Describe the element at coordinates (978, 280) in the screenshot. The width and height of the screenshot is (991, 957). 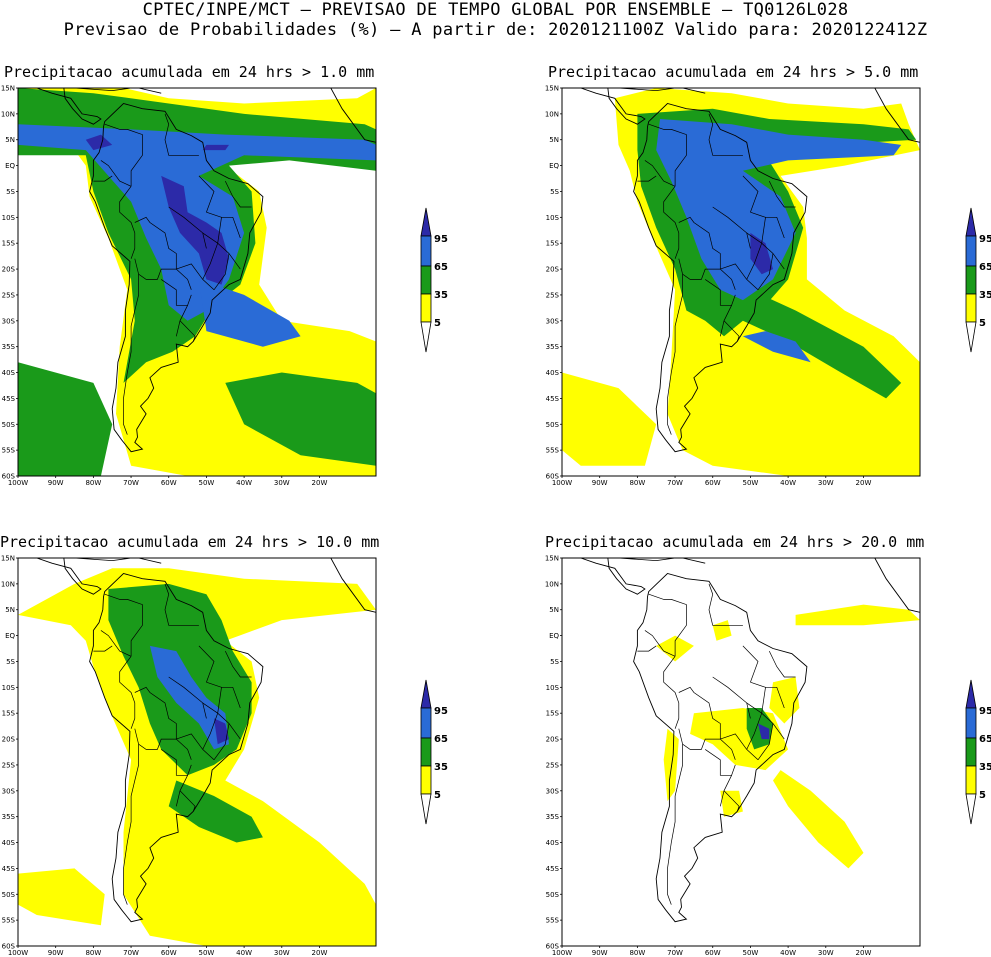
I see `colorbar-5mm: 95 65 35 5` at that location.